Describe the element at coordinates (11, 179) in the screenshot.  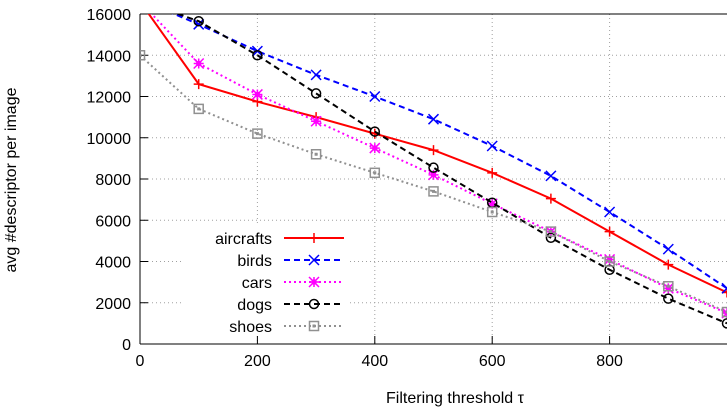
I see `y-axis-title: avg #descriptor per image` at that location.